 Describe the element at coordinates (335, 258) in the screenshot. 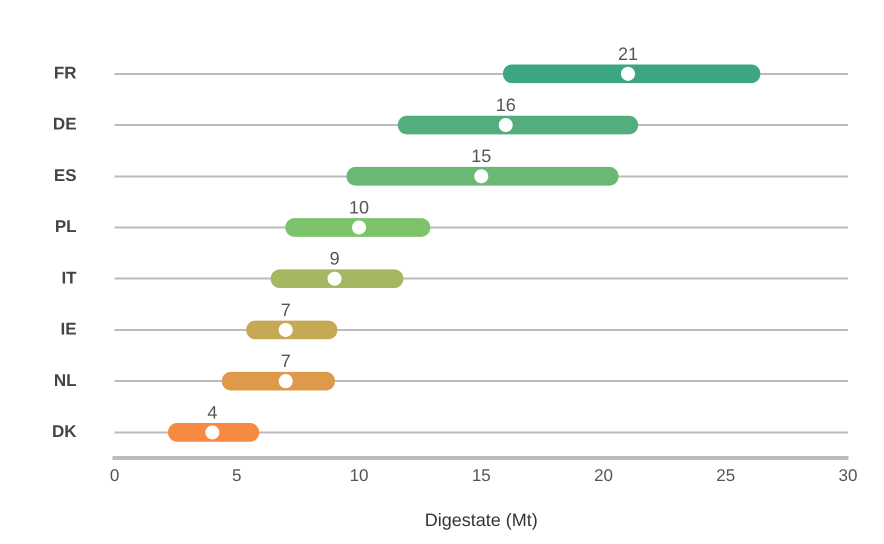

I see `data-label: 9` at that location.